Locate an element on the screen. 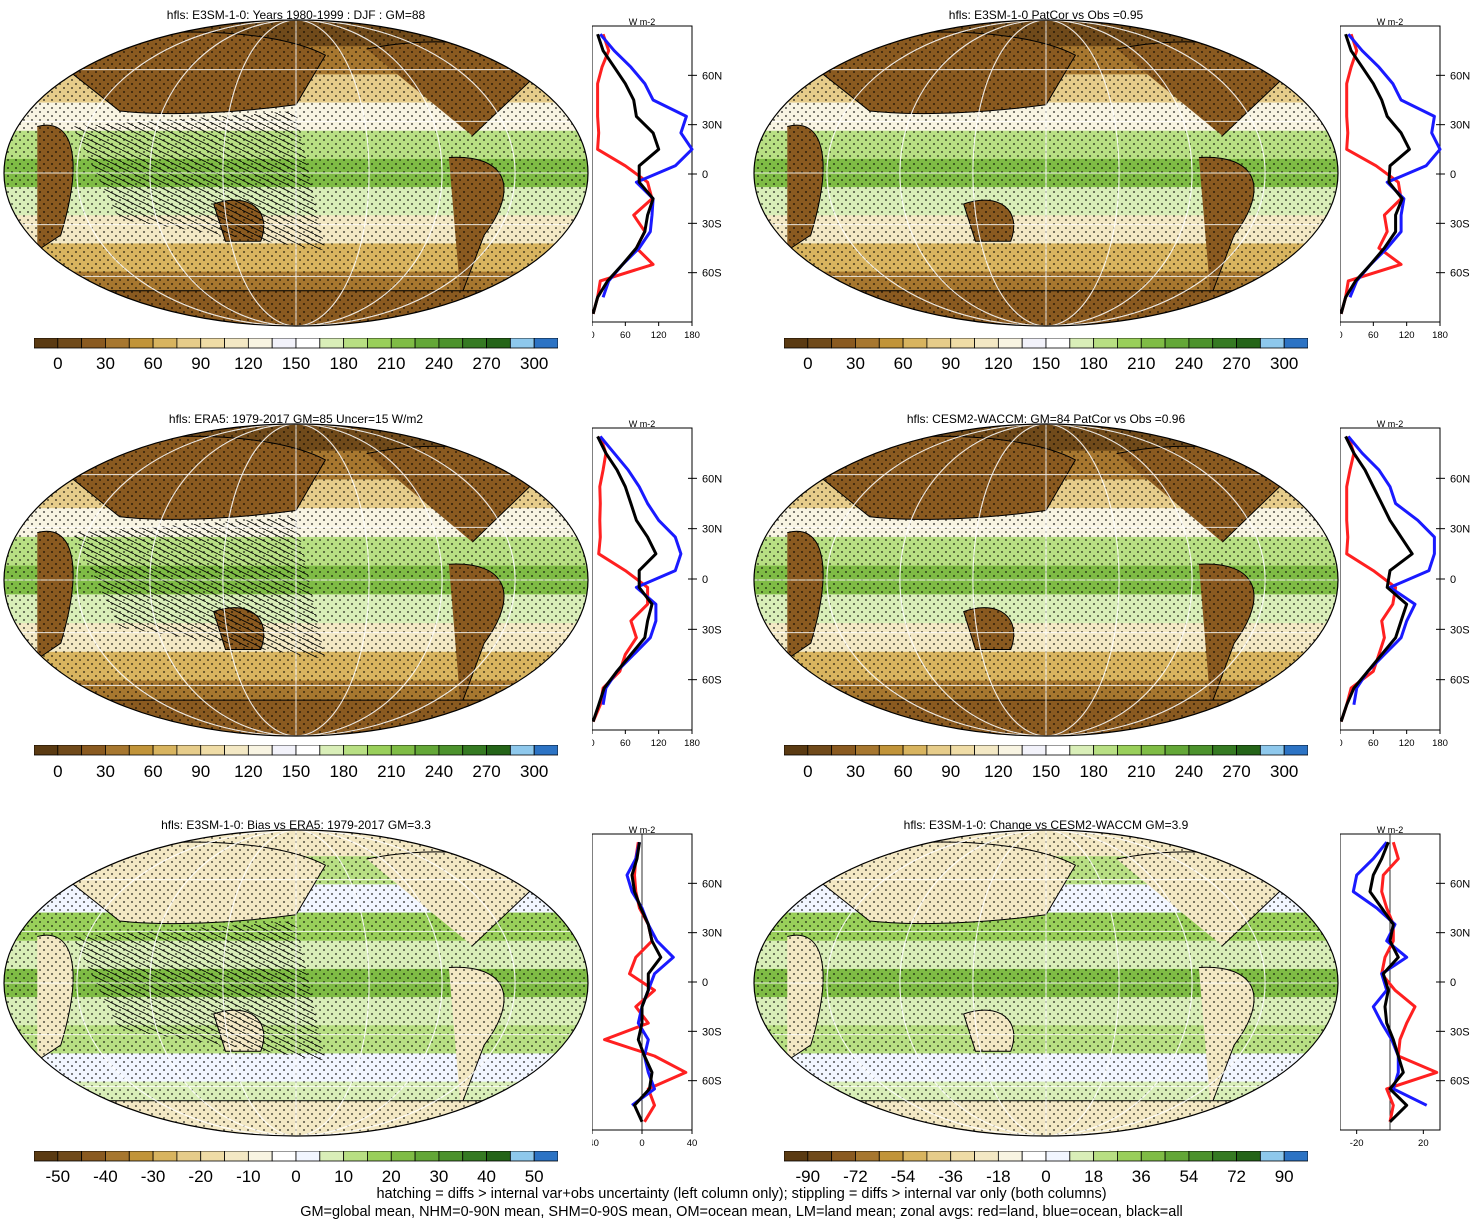  colorbar-tick-label: 40 is located at coordinates (486, 1176).